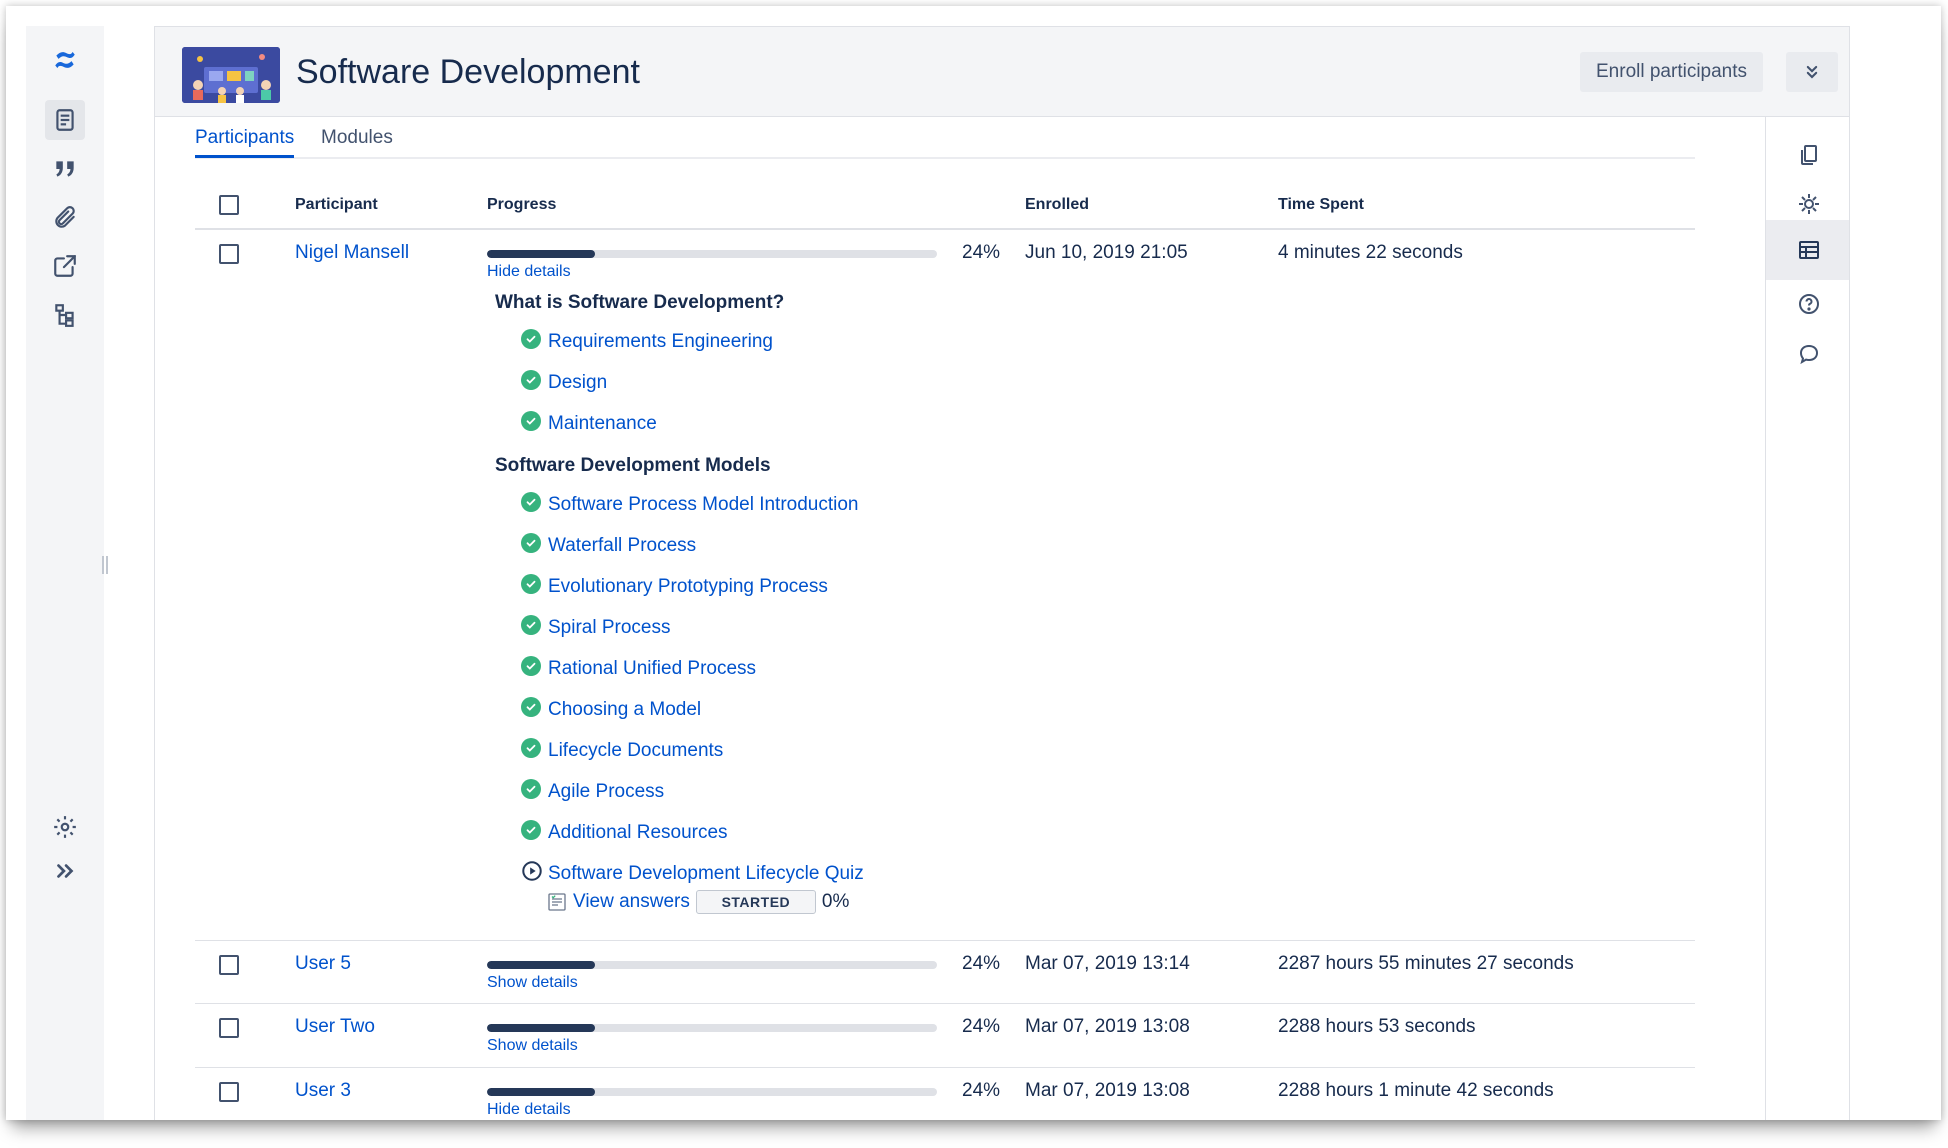  Describe the element at coordinates (1812, 72) in the screenshot. I see `collapse-menu-button` at that location.